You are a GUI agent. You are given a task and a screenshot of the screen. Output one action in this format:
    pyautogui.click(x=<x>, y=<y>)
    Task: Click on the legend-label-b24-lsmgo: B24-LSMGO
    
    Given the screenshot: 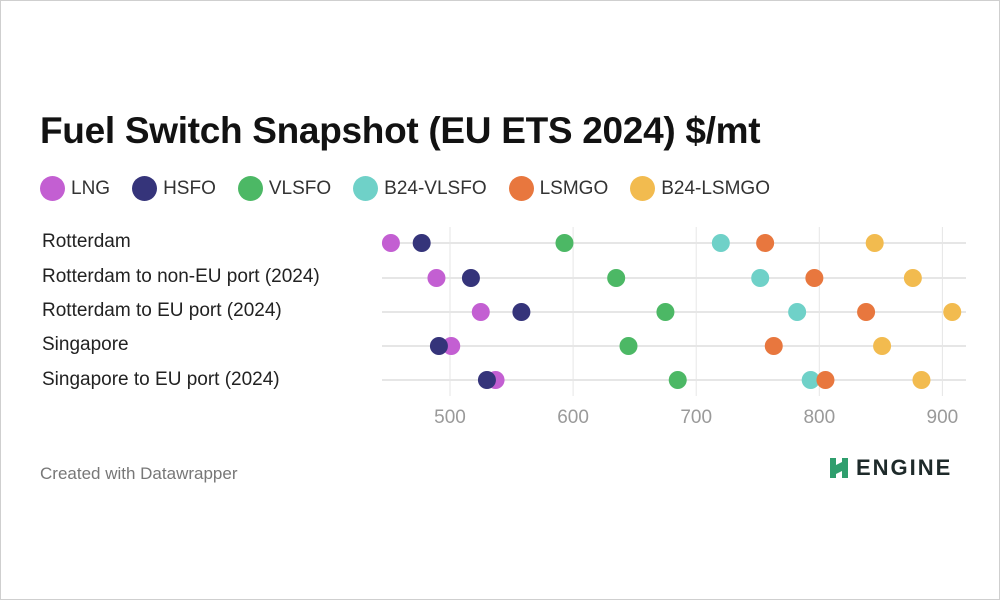 What is the action you would take?
    pyautogui.click(x=715, y=188)
    